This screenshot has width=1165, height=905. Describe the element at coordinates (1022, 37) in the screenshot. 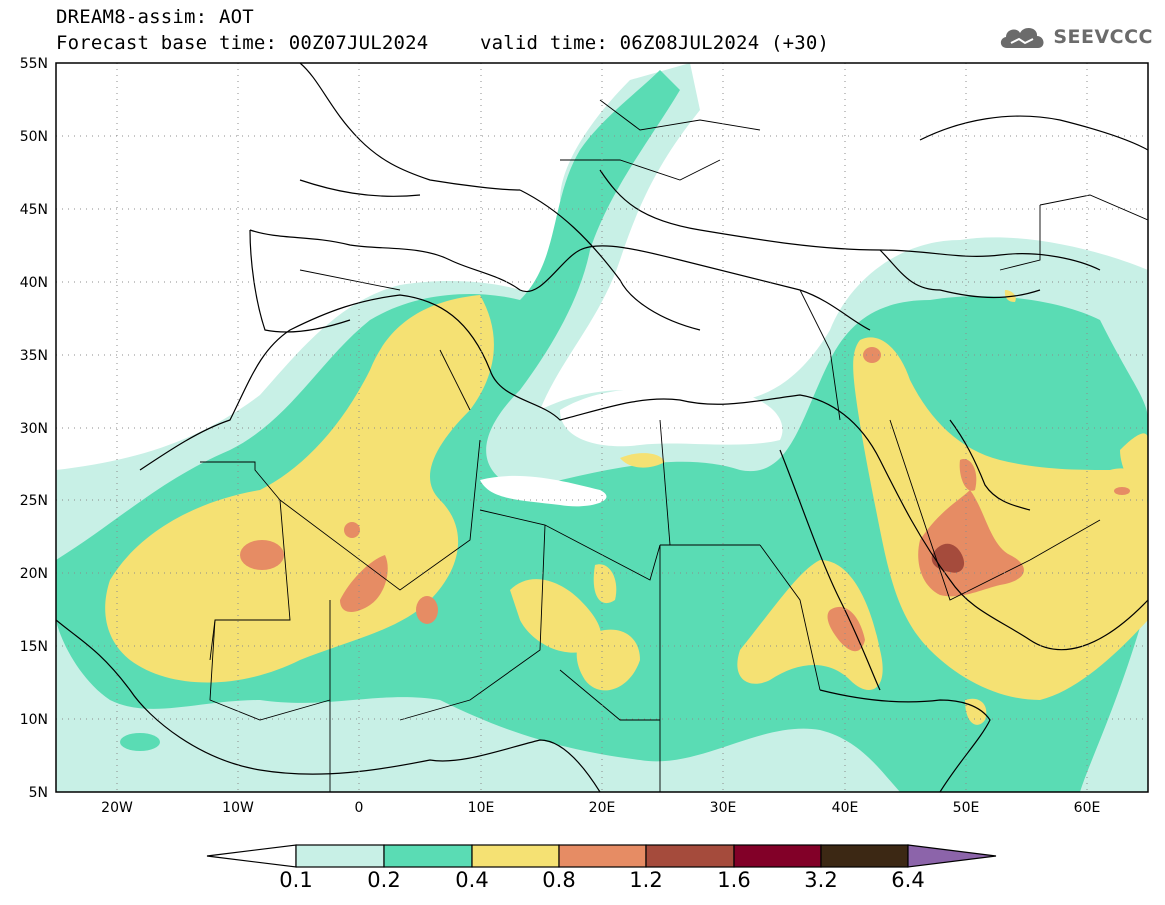

I see `cloud-icon` at that location.